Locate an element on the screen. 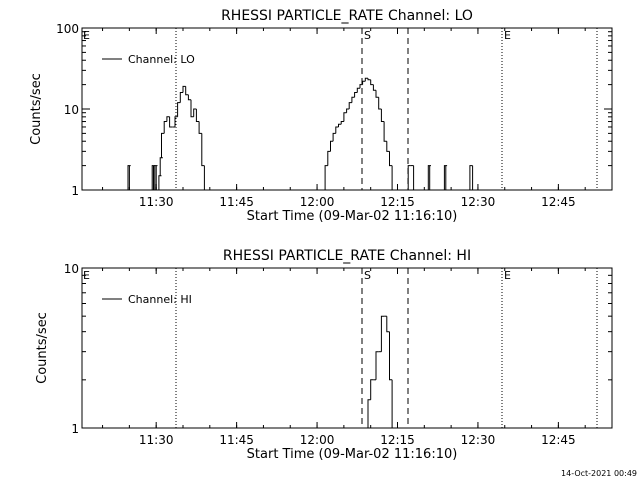 The width and height of the screenshot is (640, 480). footer-timestamp: 14-Oct-2021 00:49 is located at coordinates (599, 473).